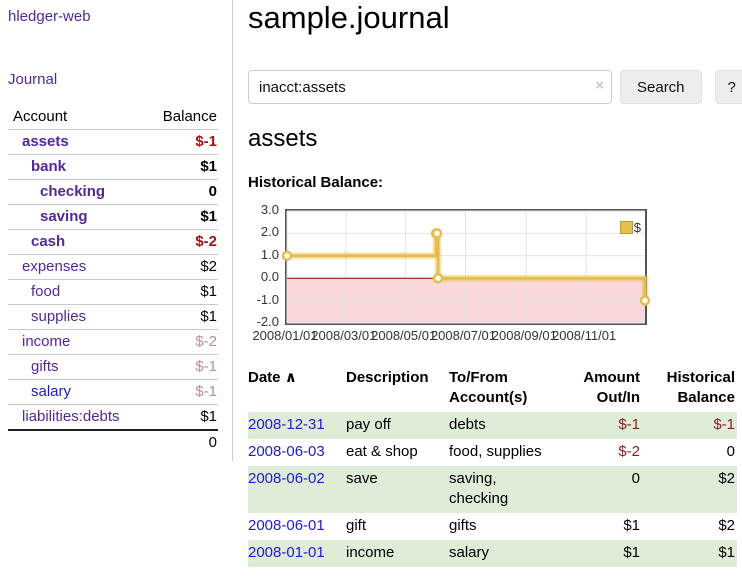 The height and width of the screenshot is (582, 742). Describe the element at coordinates (584, 335) in the screenshot. I see `x-axis-tick-label: 2008/11/01` at that location.